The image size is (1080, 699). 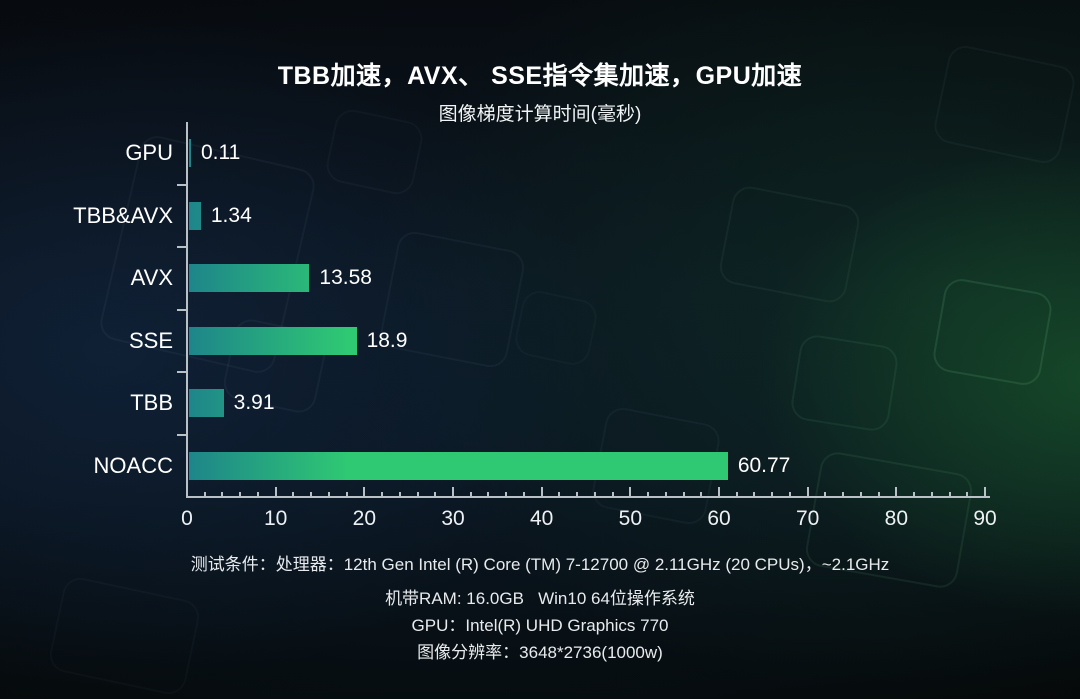 What do you see at coordinates (985, 518) in the screenshot?
I see `x-axis-tick-label: 90` at bounding box center [985, 518].